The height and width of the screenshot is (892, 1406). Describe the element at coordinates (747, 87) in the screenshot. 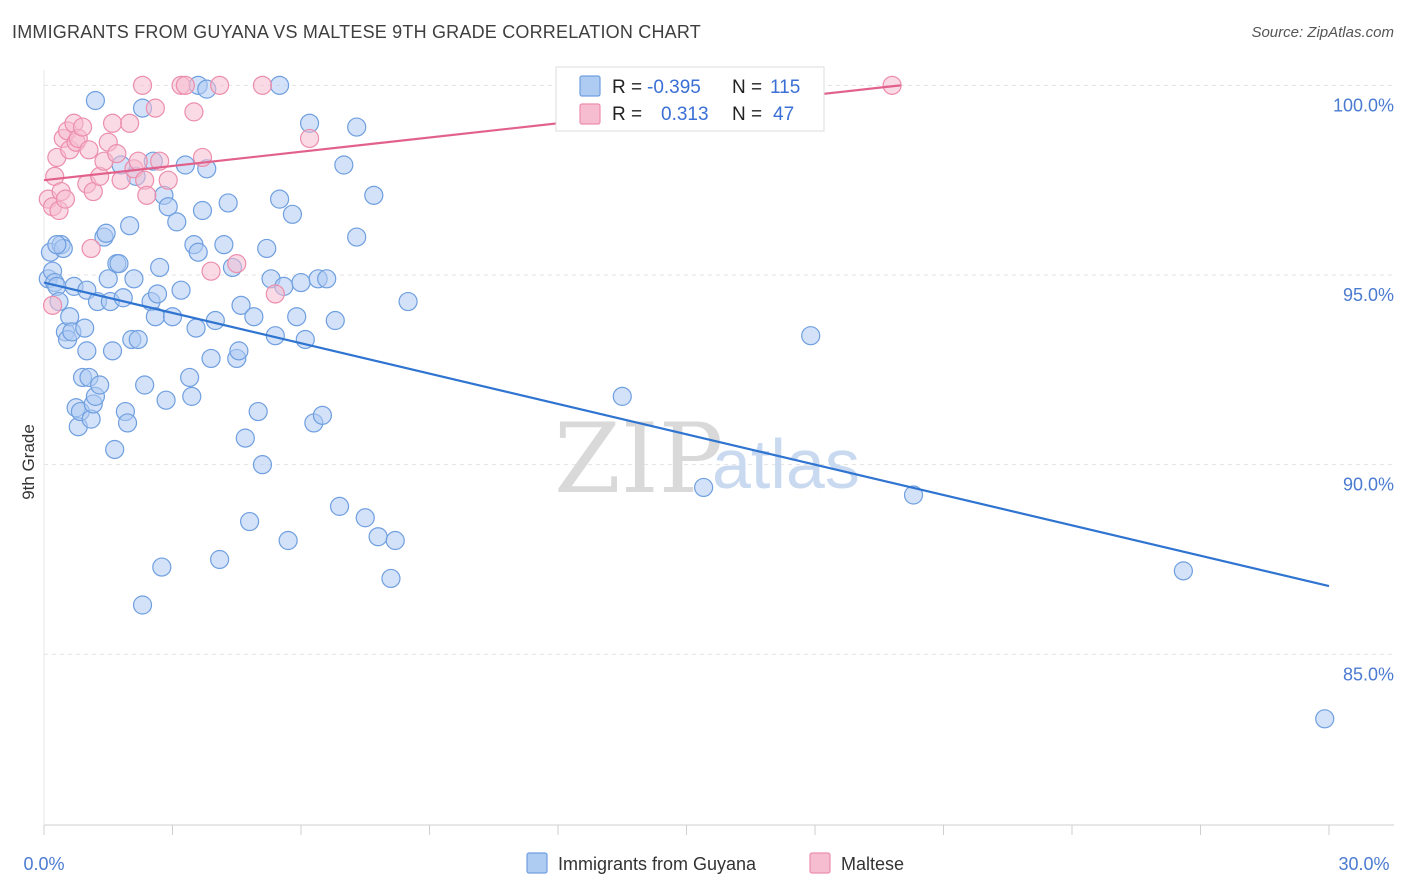

I see `legend-n-label-guyana: N =` at that location.